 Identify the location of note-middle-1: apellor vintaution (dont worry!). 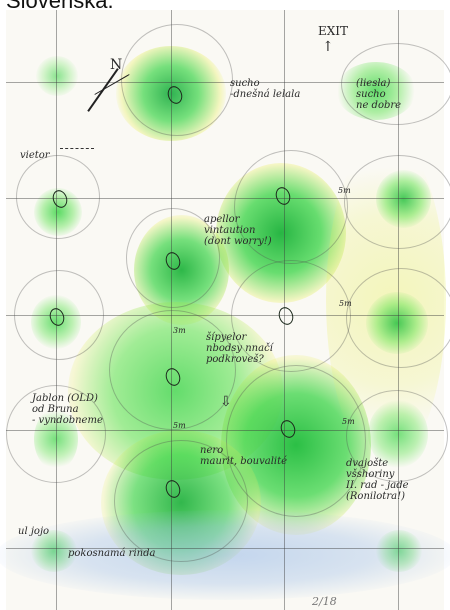
(238, 230).